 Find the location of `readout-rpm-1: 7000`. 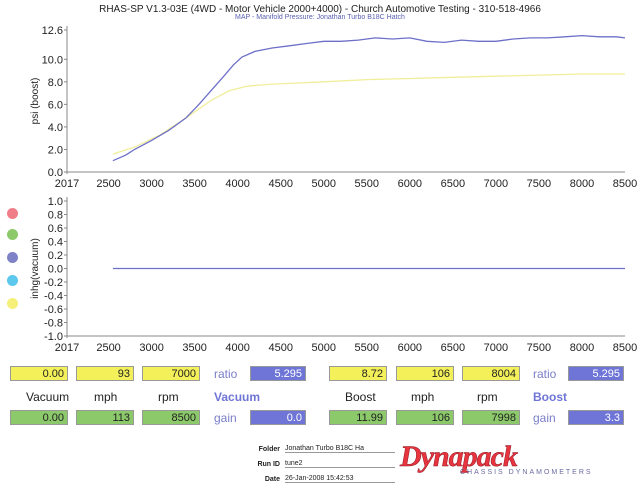

readout-rpm-1: 7000 is located at coordinates (171, 373).